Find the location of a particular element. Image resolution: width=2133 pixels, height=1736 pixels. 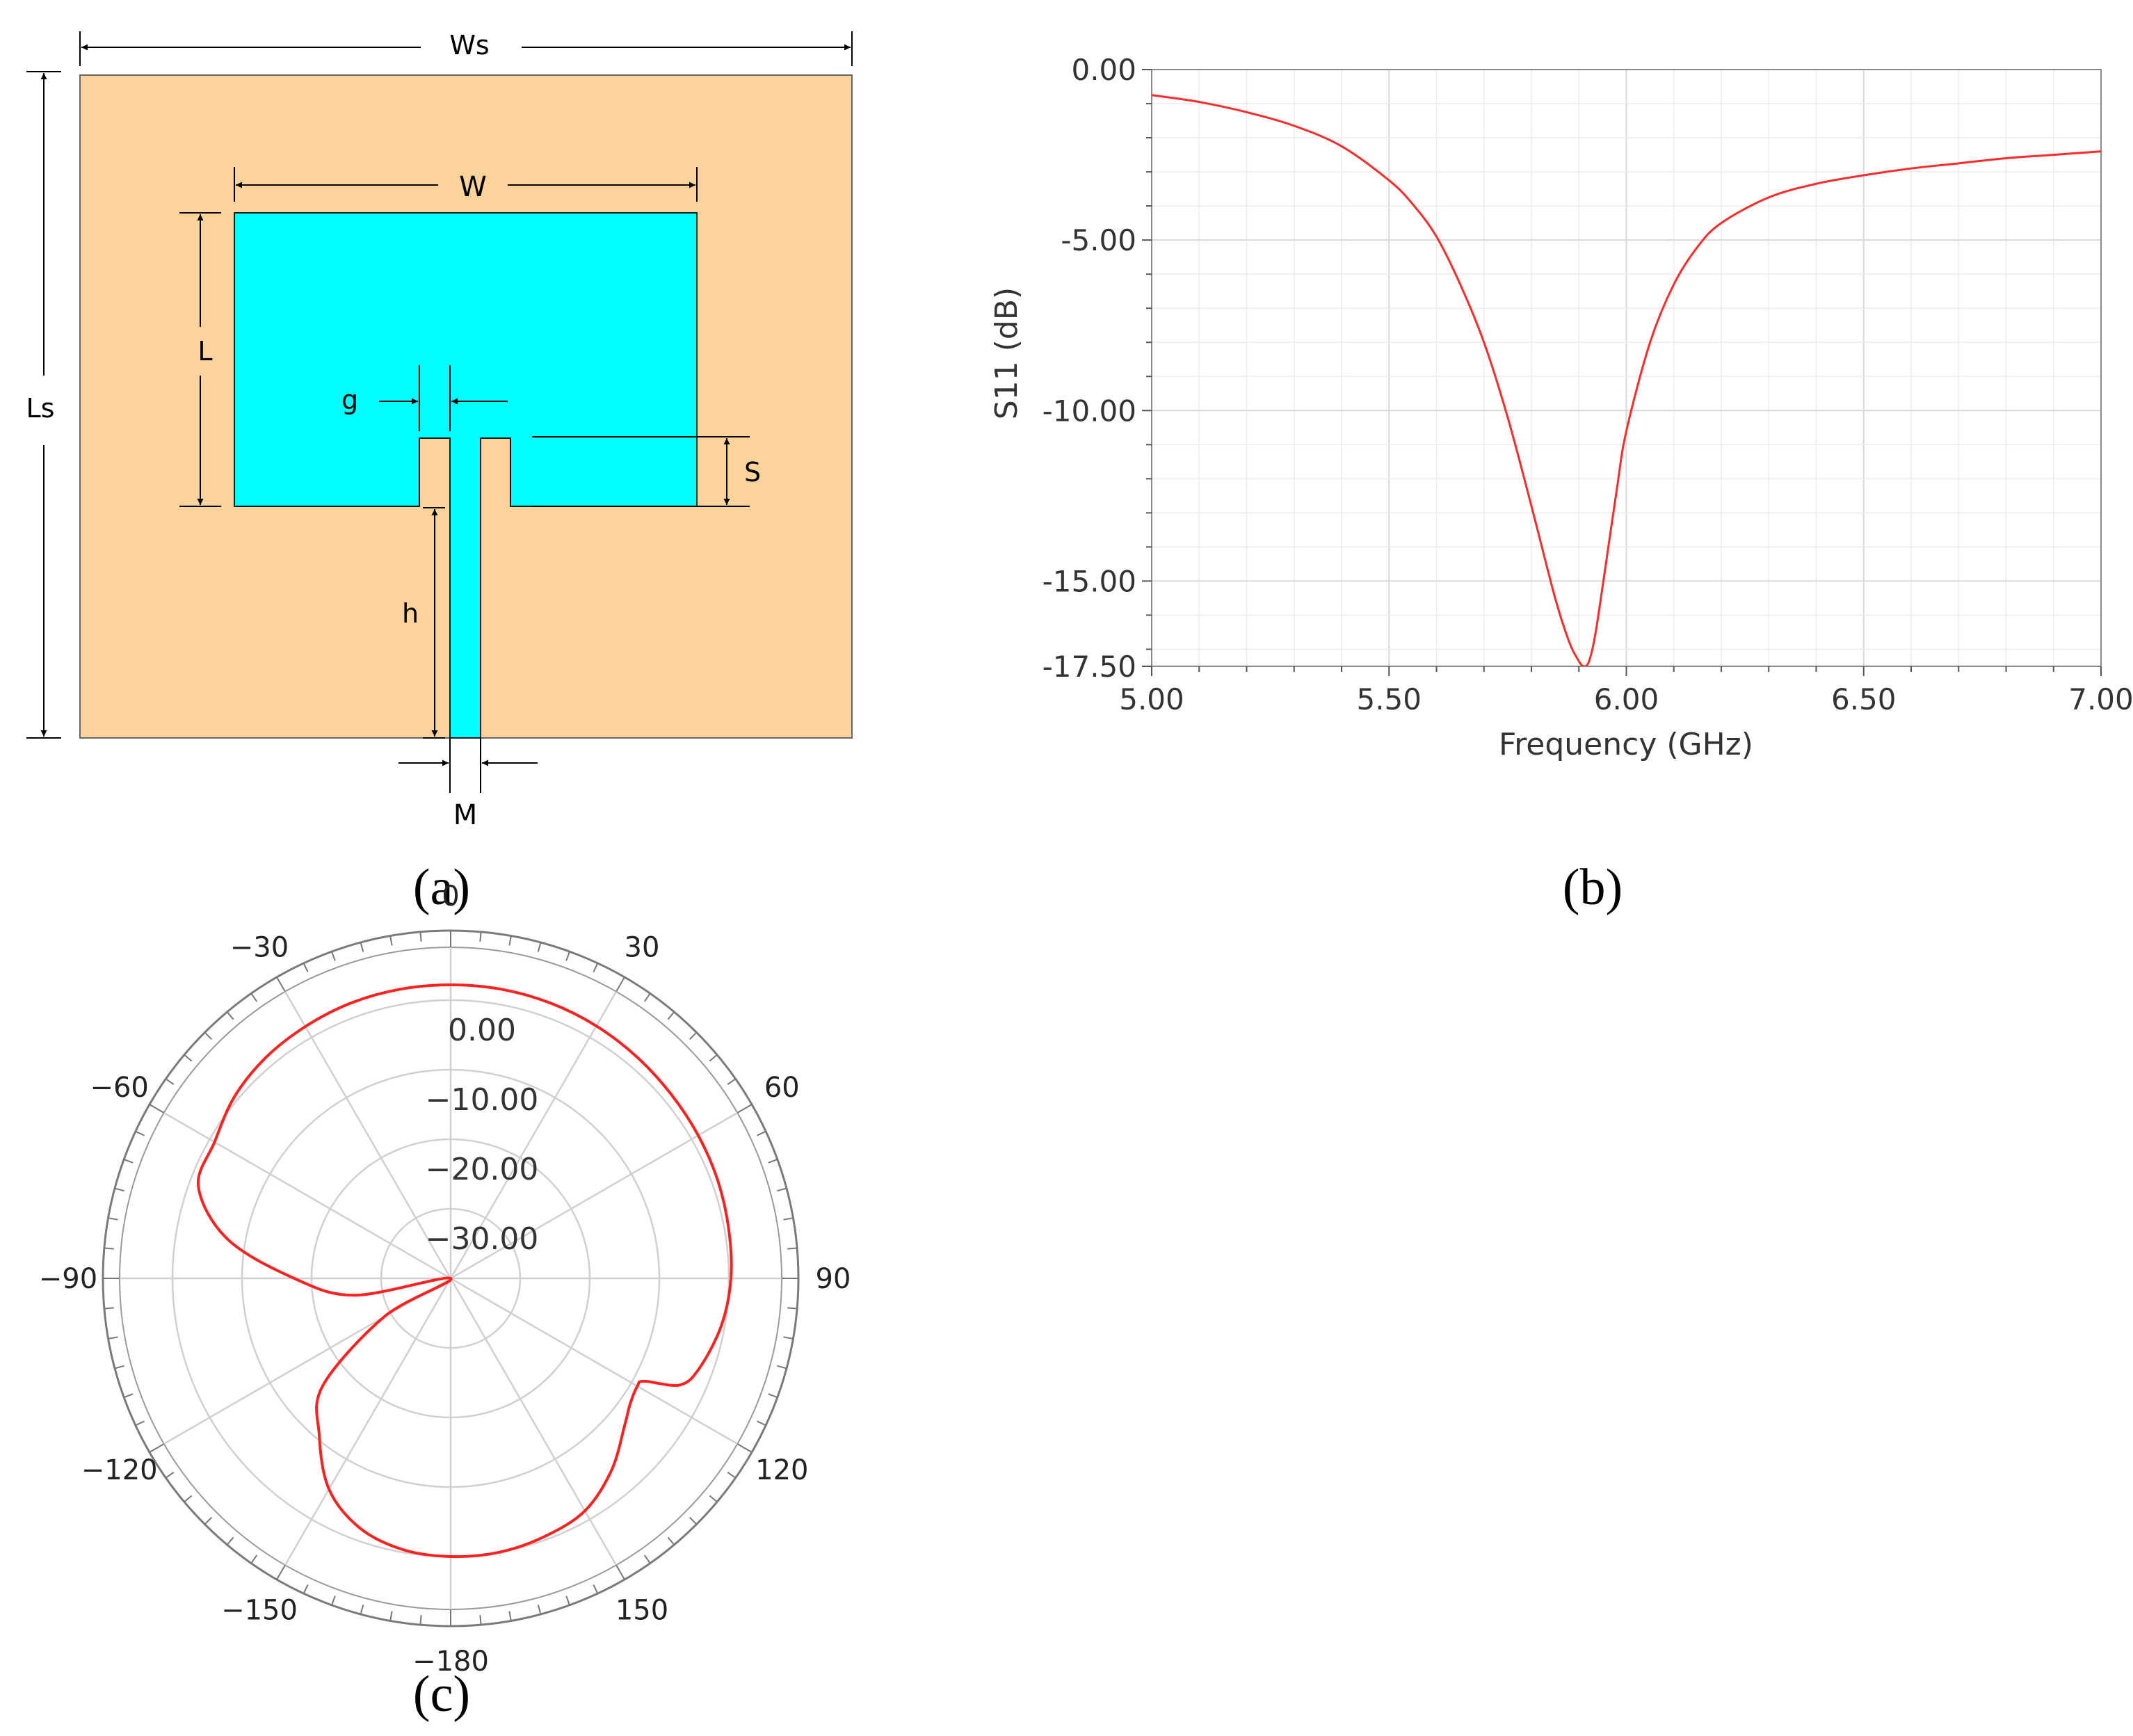

label-g: g is located at coordinates (349, 400).